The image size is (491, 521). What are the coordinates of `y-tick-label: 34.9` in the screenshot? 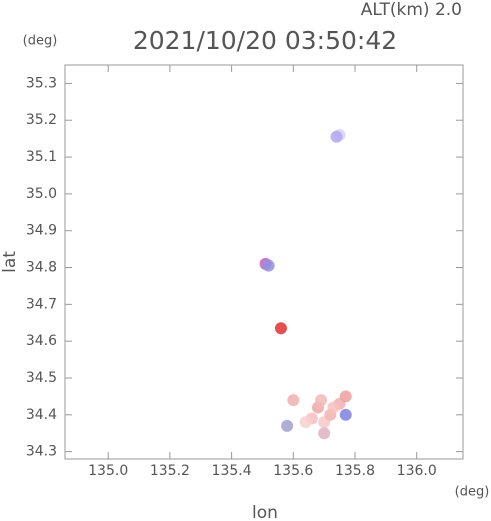 It's located at (41, 231).